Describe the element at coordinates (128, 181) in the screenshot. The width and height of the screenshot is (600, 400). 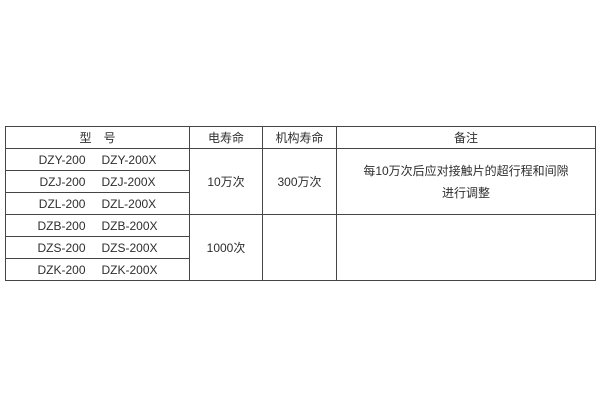
I see `model-name-b: DZJ-200X` at that location.